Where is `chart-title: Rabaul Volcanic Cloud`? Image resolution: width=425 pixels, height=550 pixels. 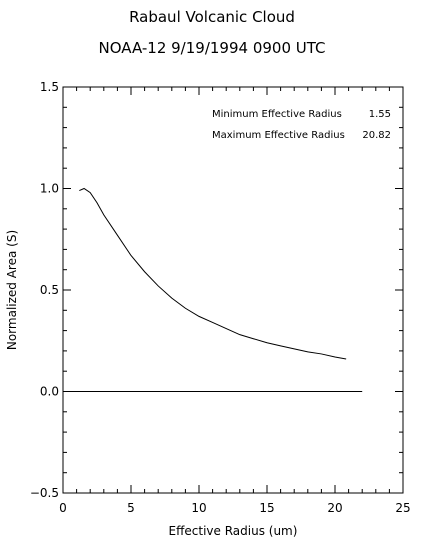
chart-title: Rabaul Volcanic Cloud is located at coordinates (212, 17).